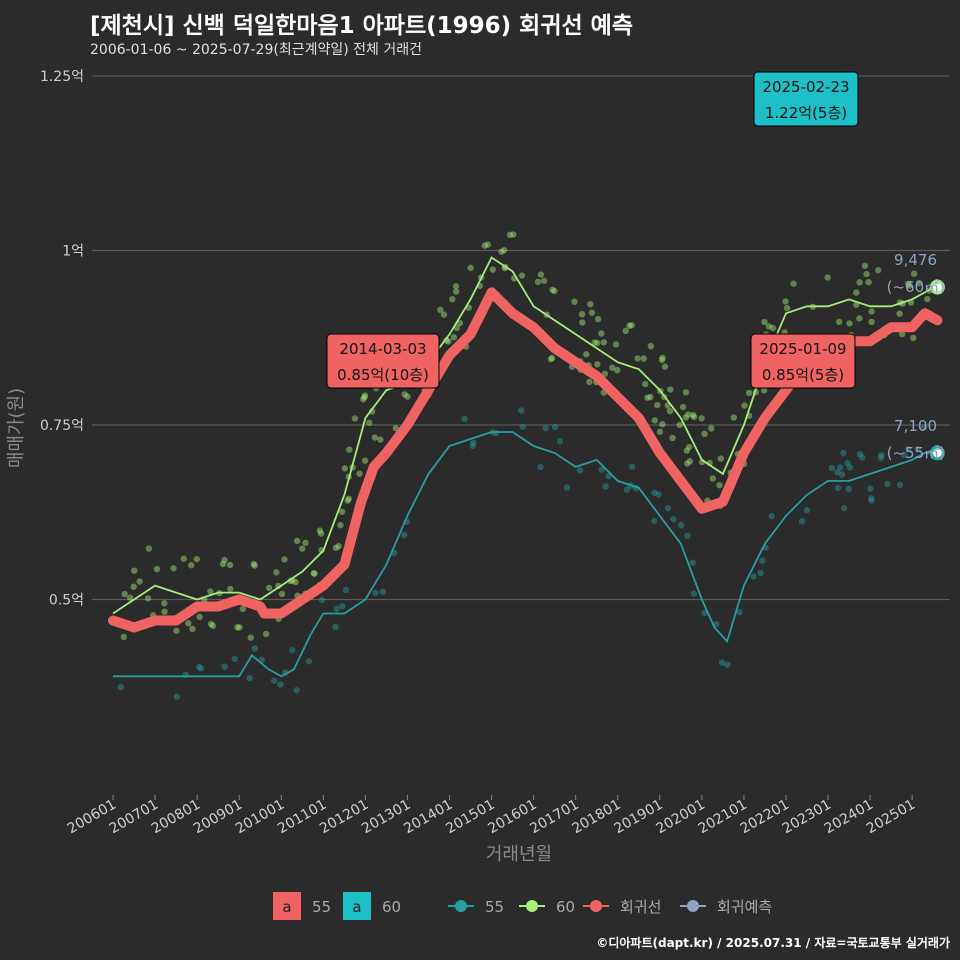 The height and width of the screenshot is (960, 960). Describe the element at coordinates (806, 113) in the screenshot. I see `annotation-value: 1.22억(5층)` at that location.